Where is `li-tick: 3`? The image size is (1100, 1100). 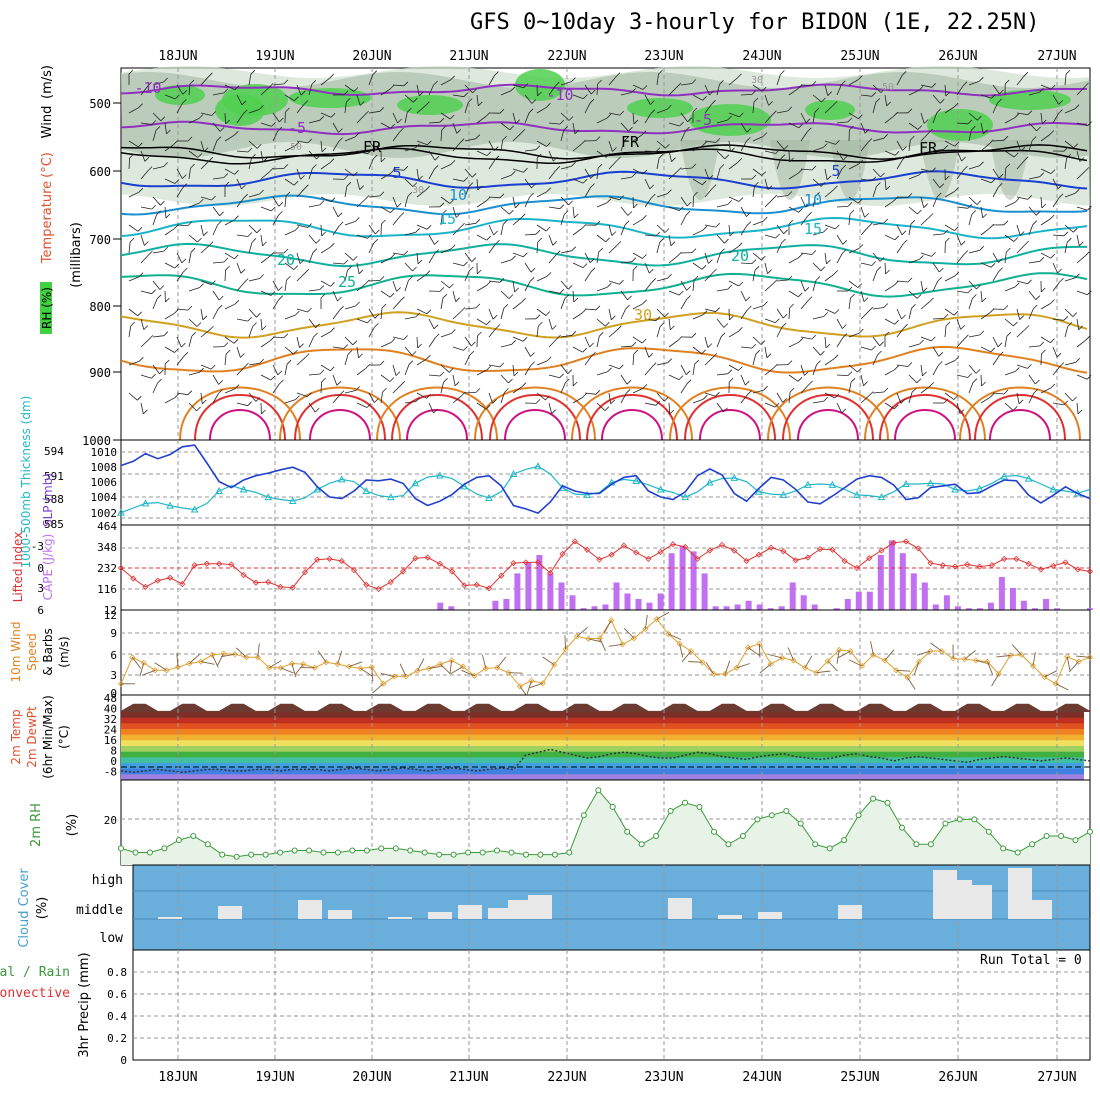
li-tick: 3 is located at coordinates (40, 588).